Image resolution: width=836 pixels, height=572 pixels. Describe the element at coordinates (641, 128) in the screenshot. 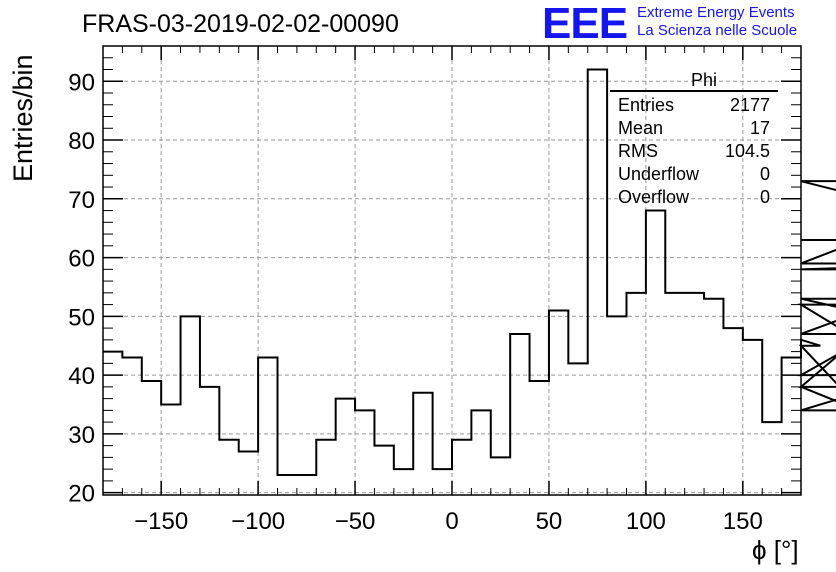

I see `stats-label: Mean` at that location.